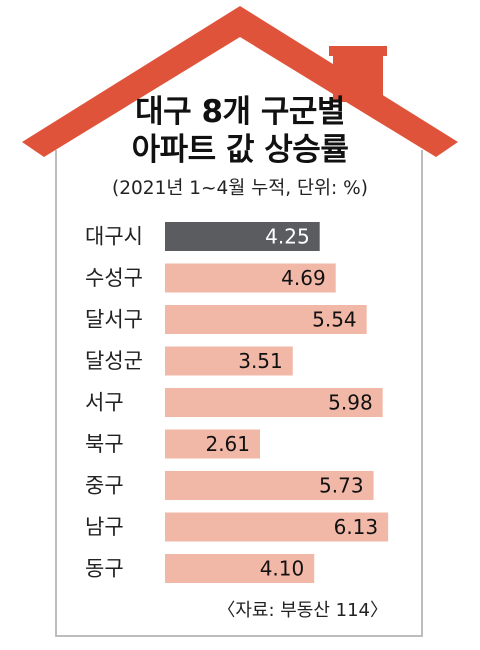 This screenshot has width=480, height=650. Describe the element at coordinates (260, 361) in the screenshot. I see `value-label: 3.51` at that location.